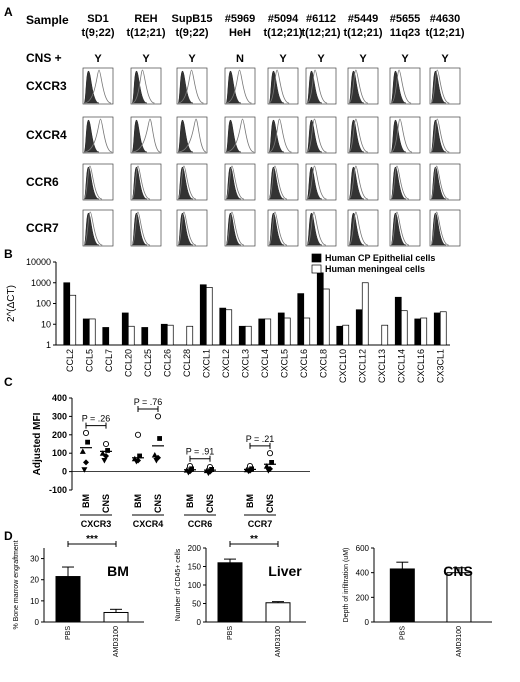  I want to click on d-y-tick-label: 150, so click(195, 567).